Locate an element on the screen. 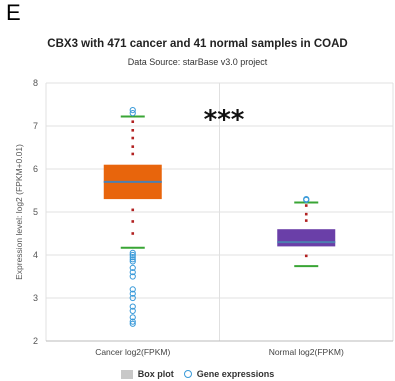 The width and height of the screenshot is (395, 381). chart-legend: Box plot Gene expressions is located at coordinates (197, 374).